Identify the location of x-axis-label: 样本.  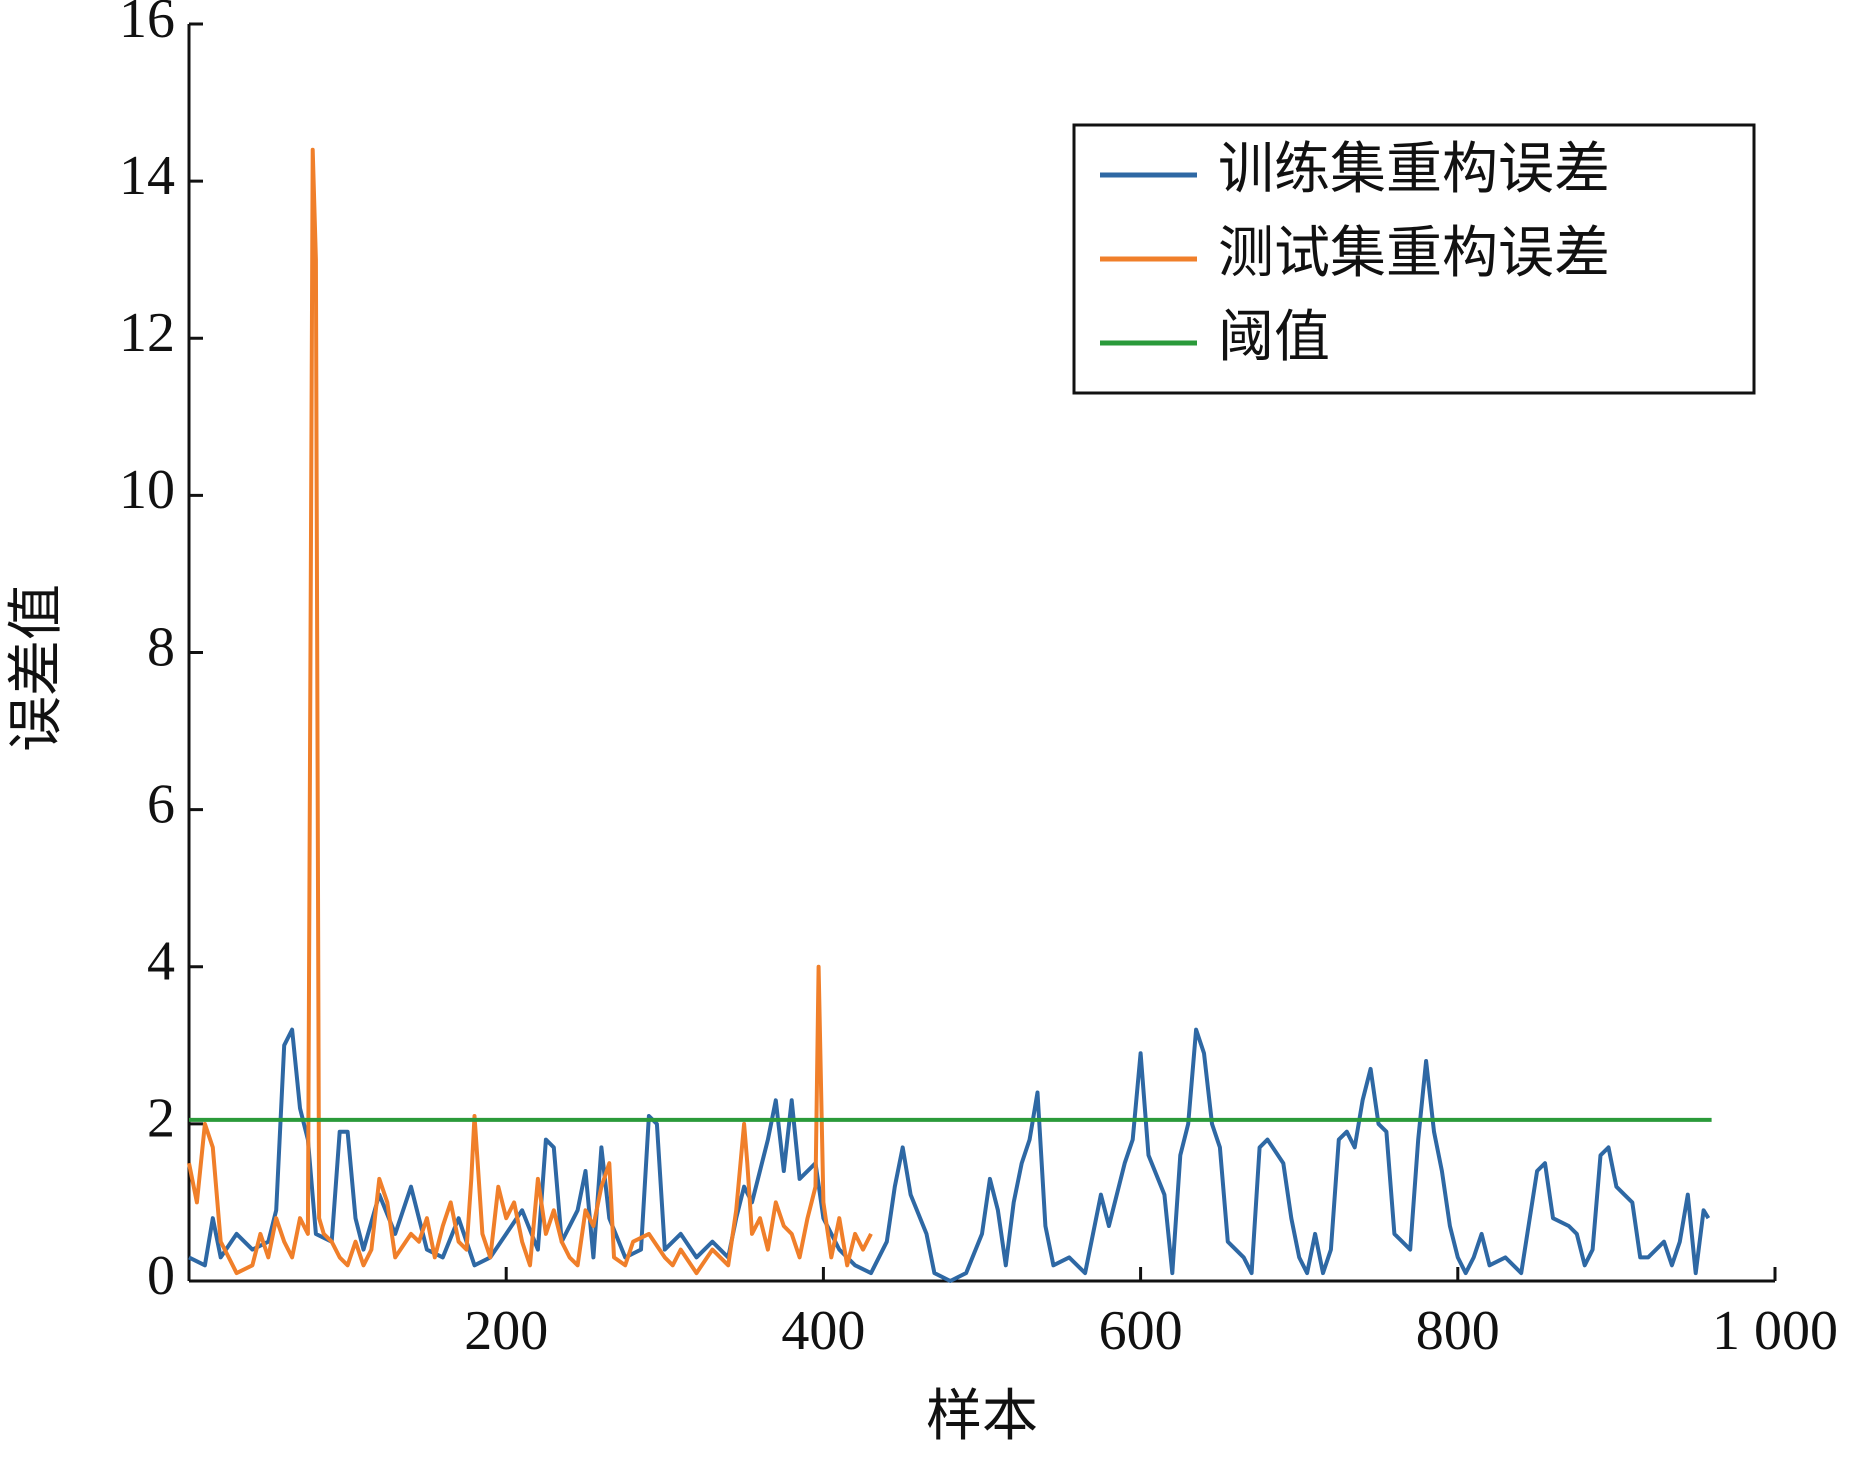
(982, 1417).